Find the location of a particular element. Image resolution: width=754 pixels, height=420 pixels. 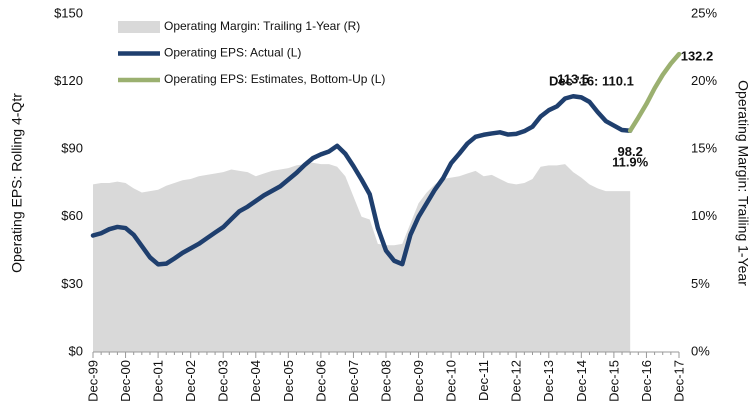

legend-label: Operating Margin: Trailing 1-Year (R) is located at coordinates (262, 26).